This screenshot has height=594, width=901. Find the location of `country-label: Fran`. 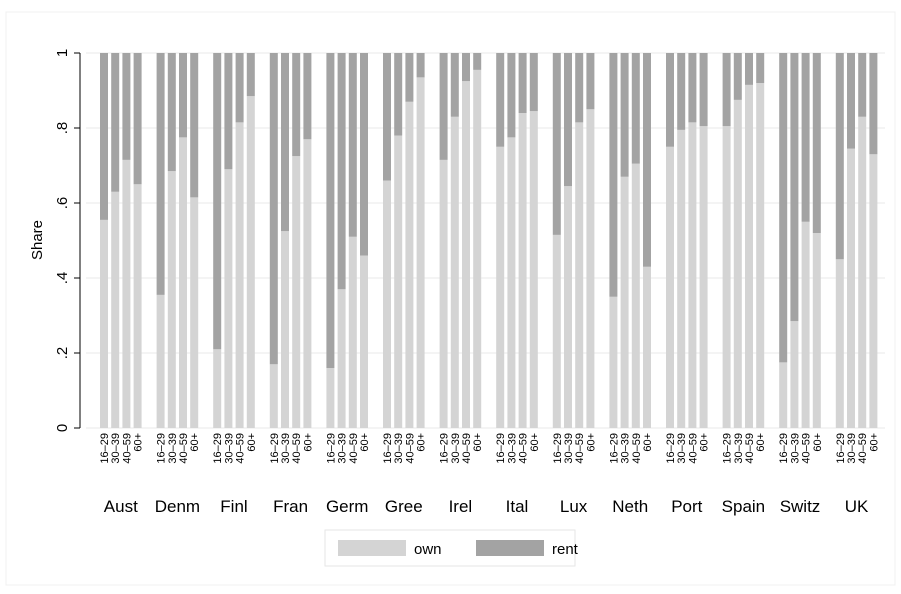

country-label: Fran is located at coordinates (290, 506).